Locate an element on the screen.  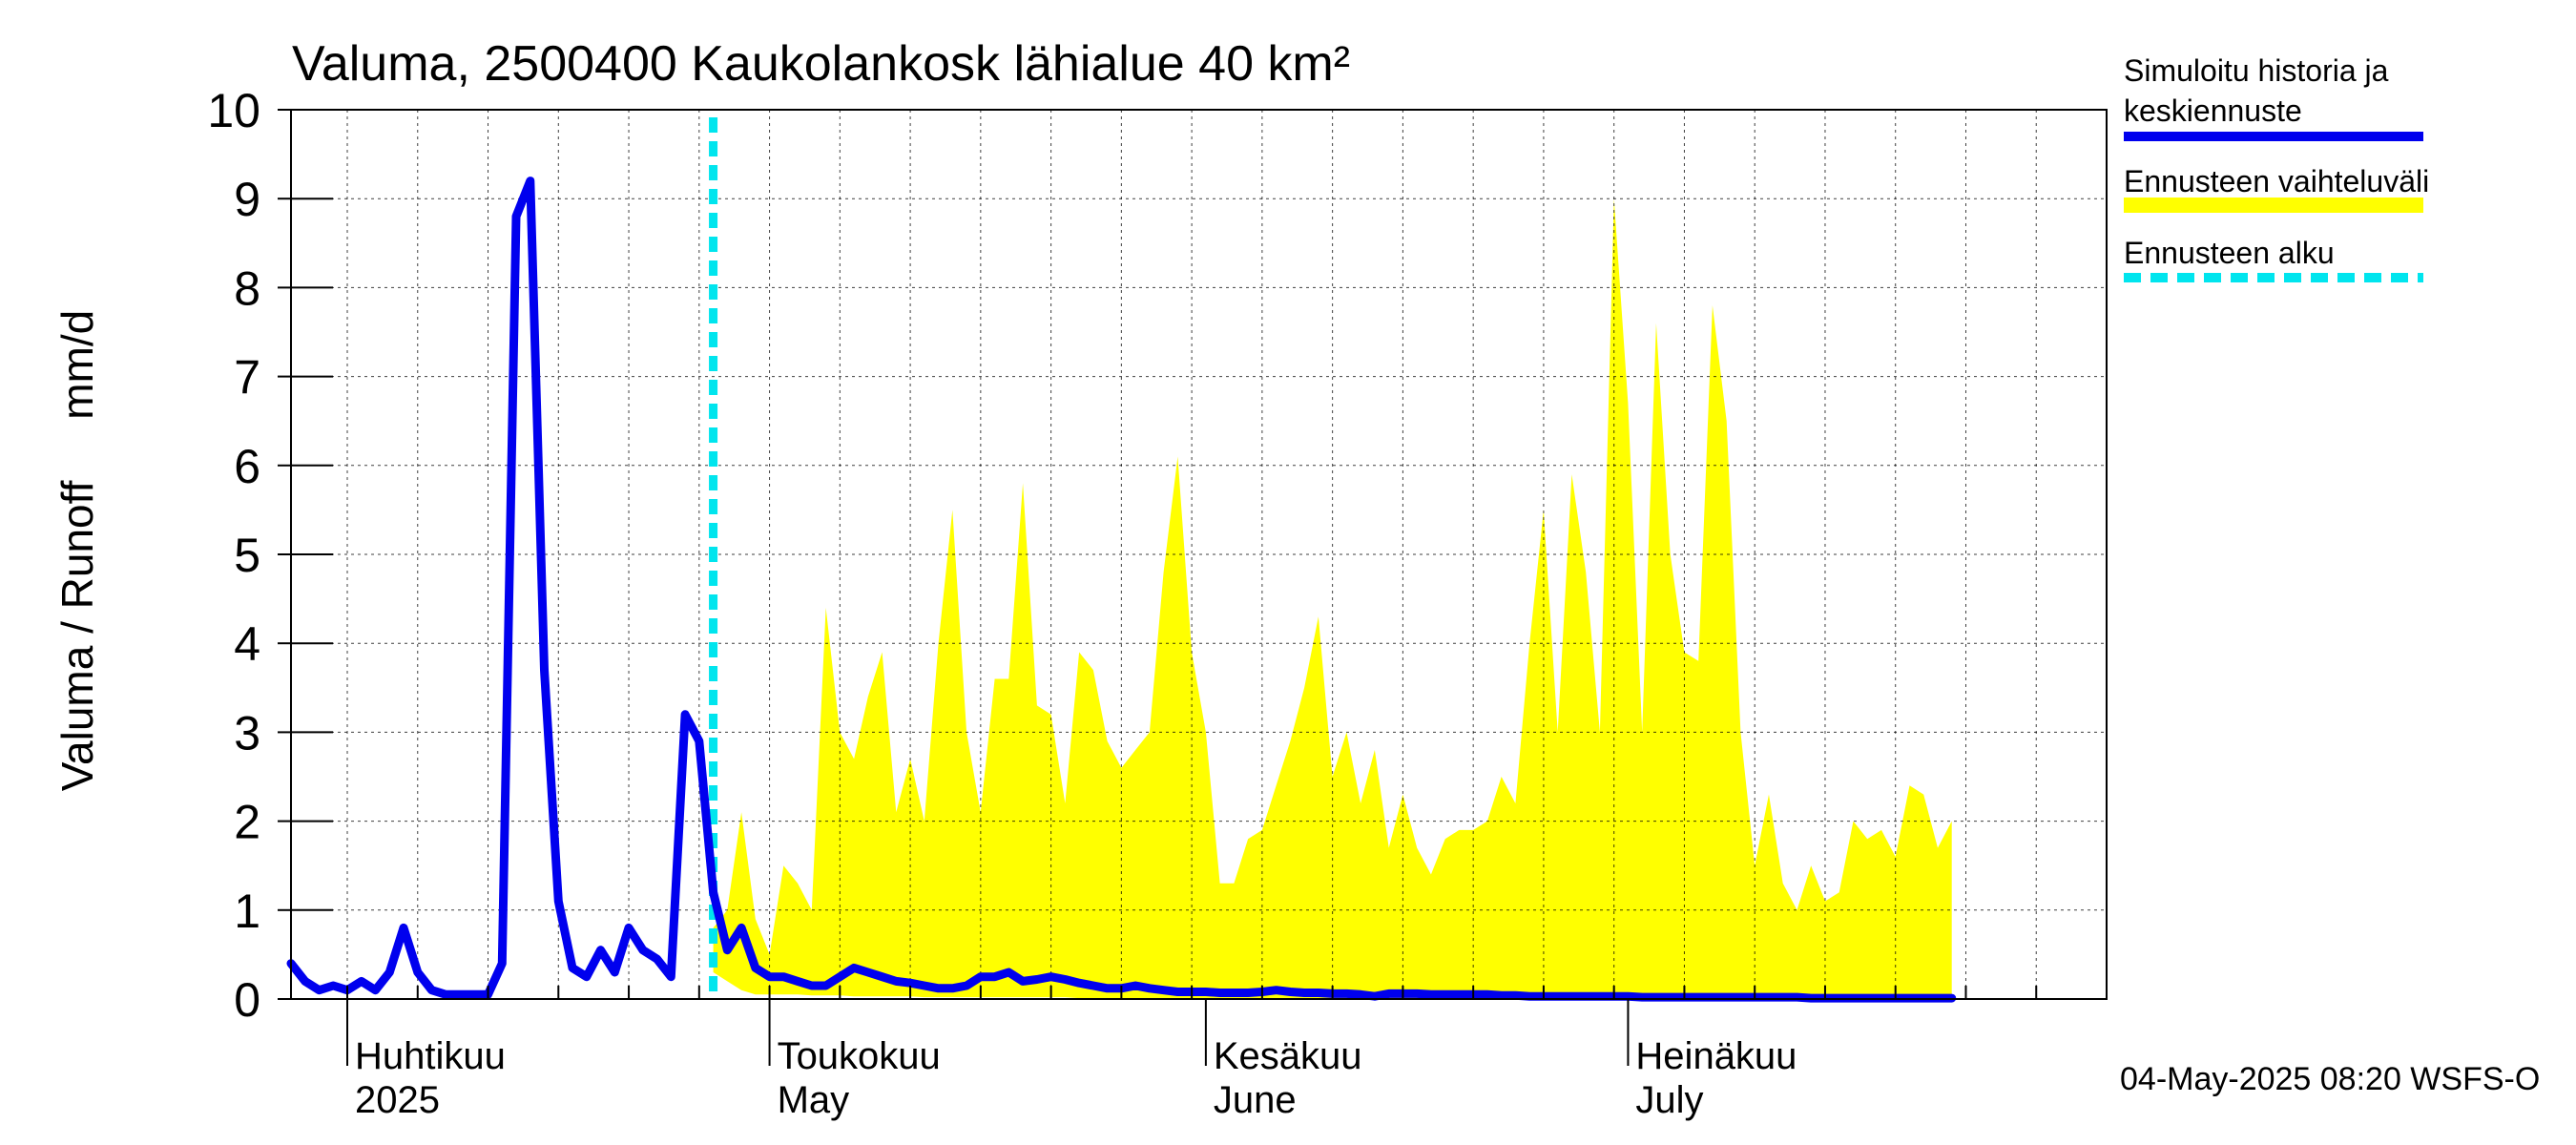
y-axis-label: Valuma / Runoff mm/d is located at coordinates (77, 551).